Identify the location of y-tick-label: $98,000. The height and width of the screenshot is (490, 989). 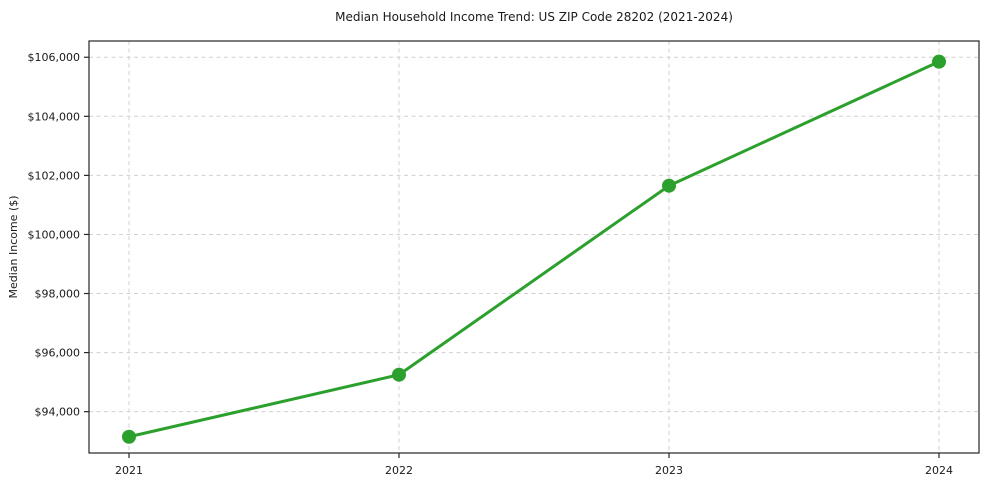
(58, 294).